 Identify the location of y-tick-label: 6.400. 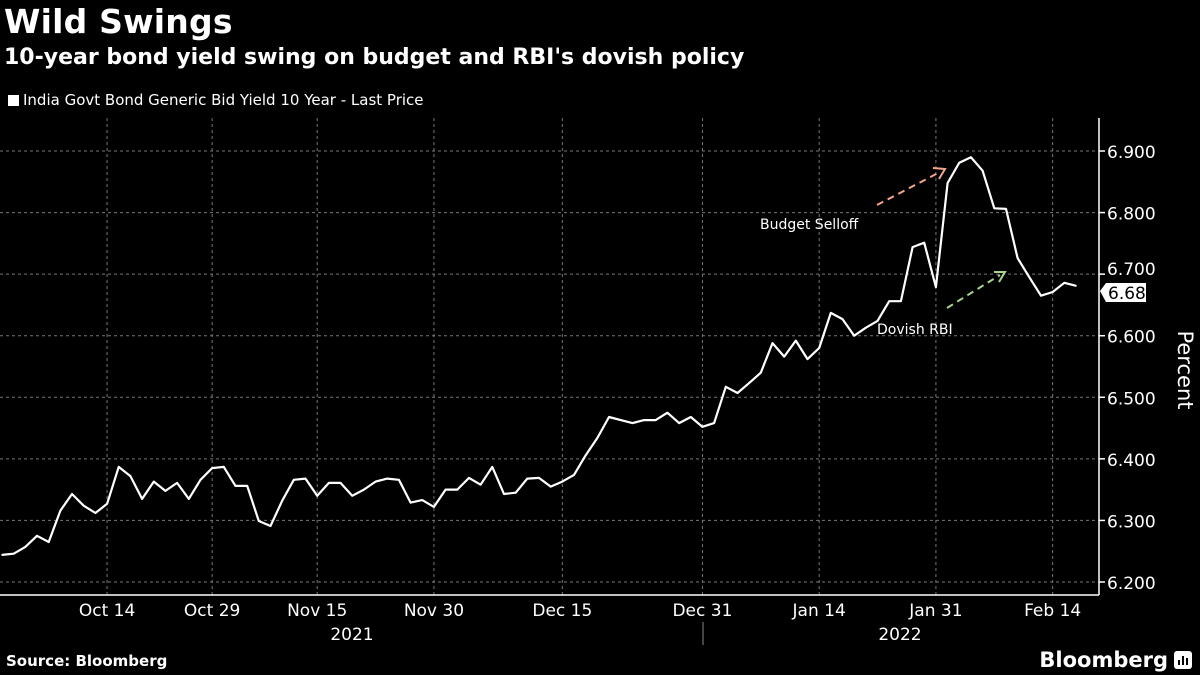
(1131, 461).